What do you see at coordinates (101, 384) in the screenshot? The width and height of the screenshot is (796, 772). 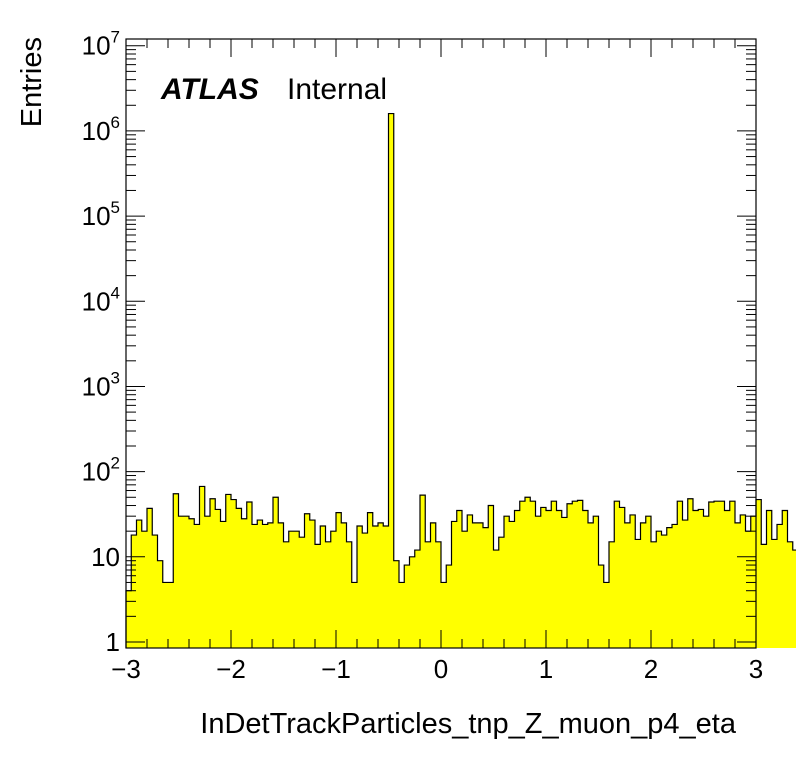 I see `y-tick-label: 10³` at bounding box center [101, 384].